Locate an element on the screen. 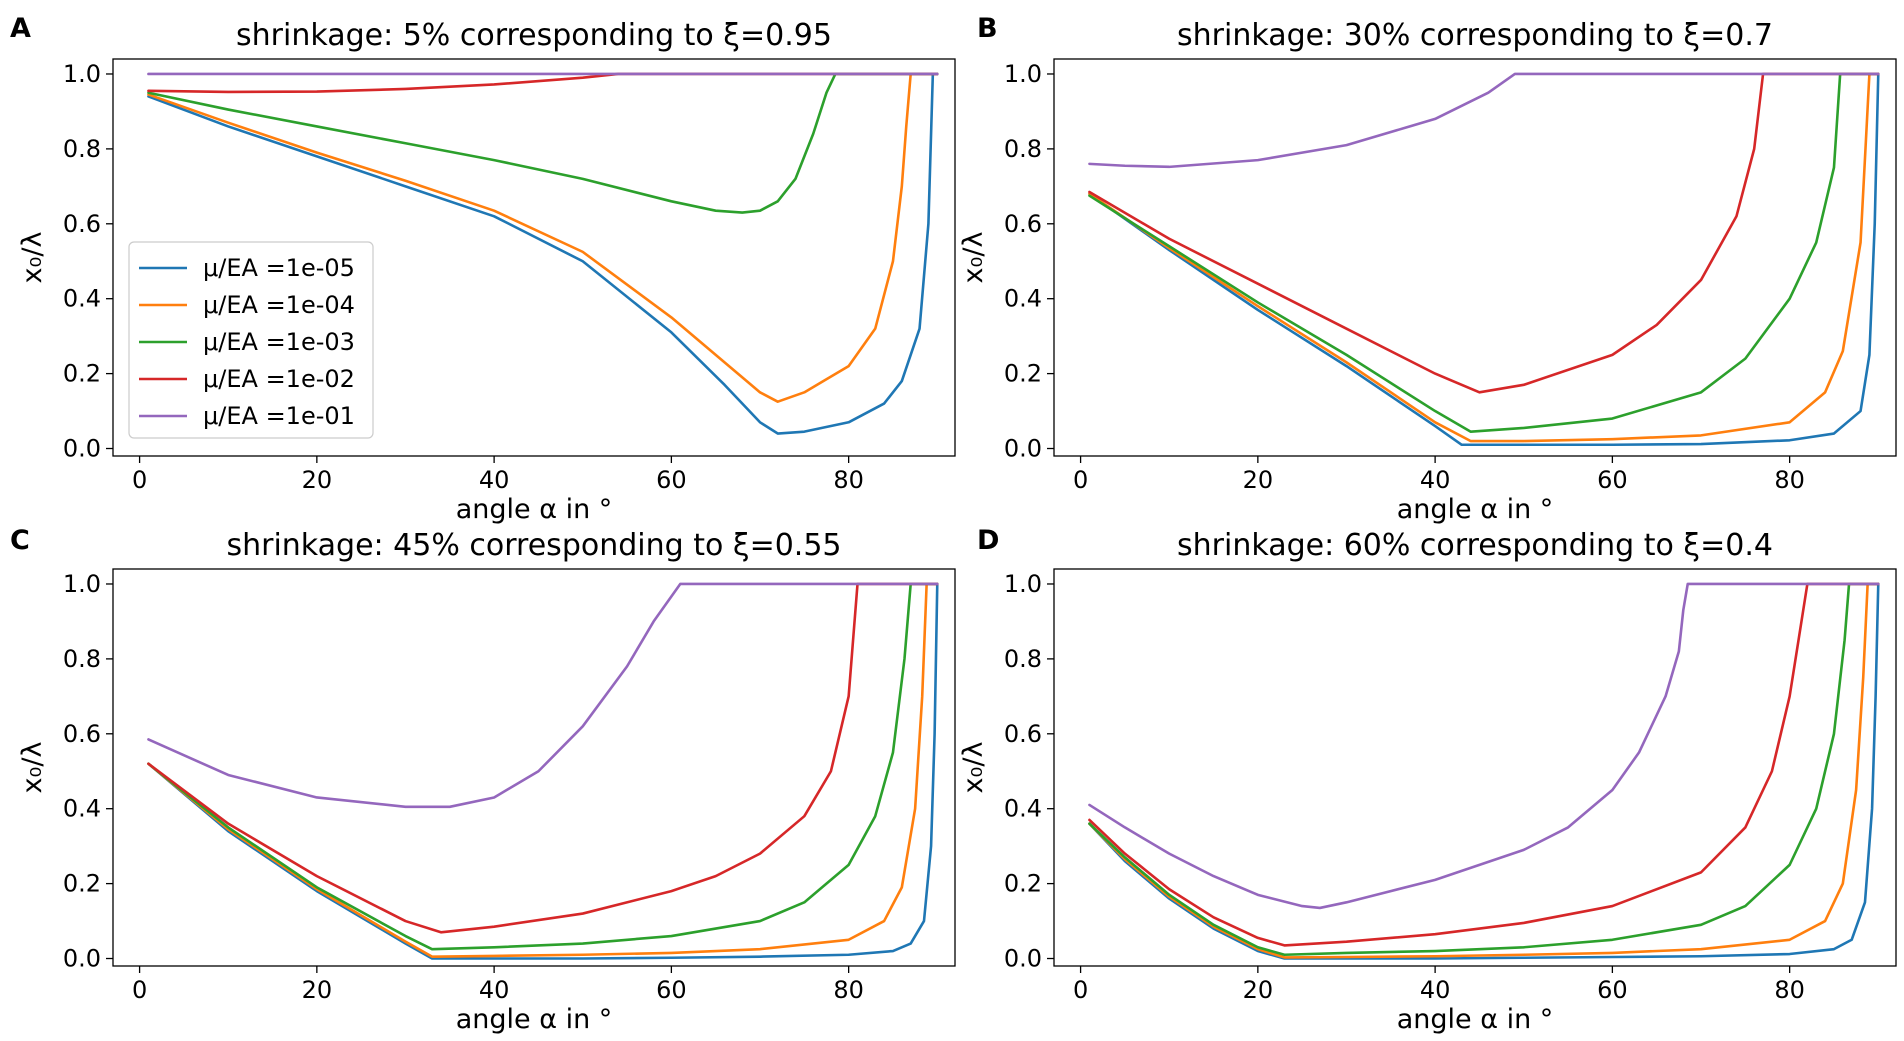  legend-entry: μ/EA =1e-04 is located at coordinates (279, 305).